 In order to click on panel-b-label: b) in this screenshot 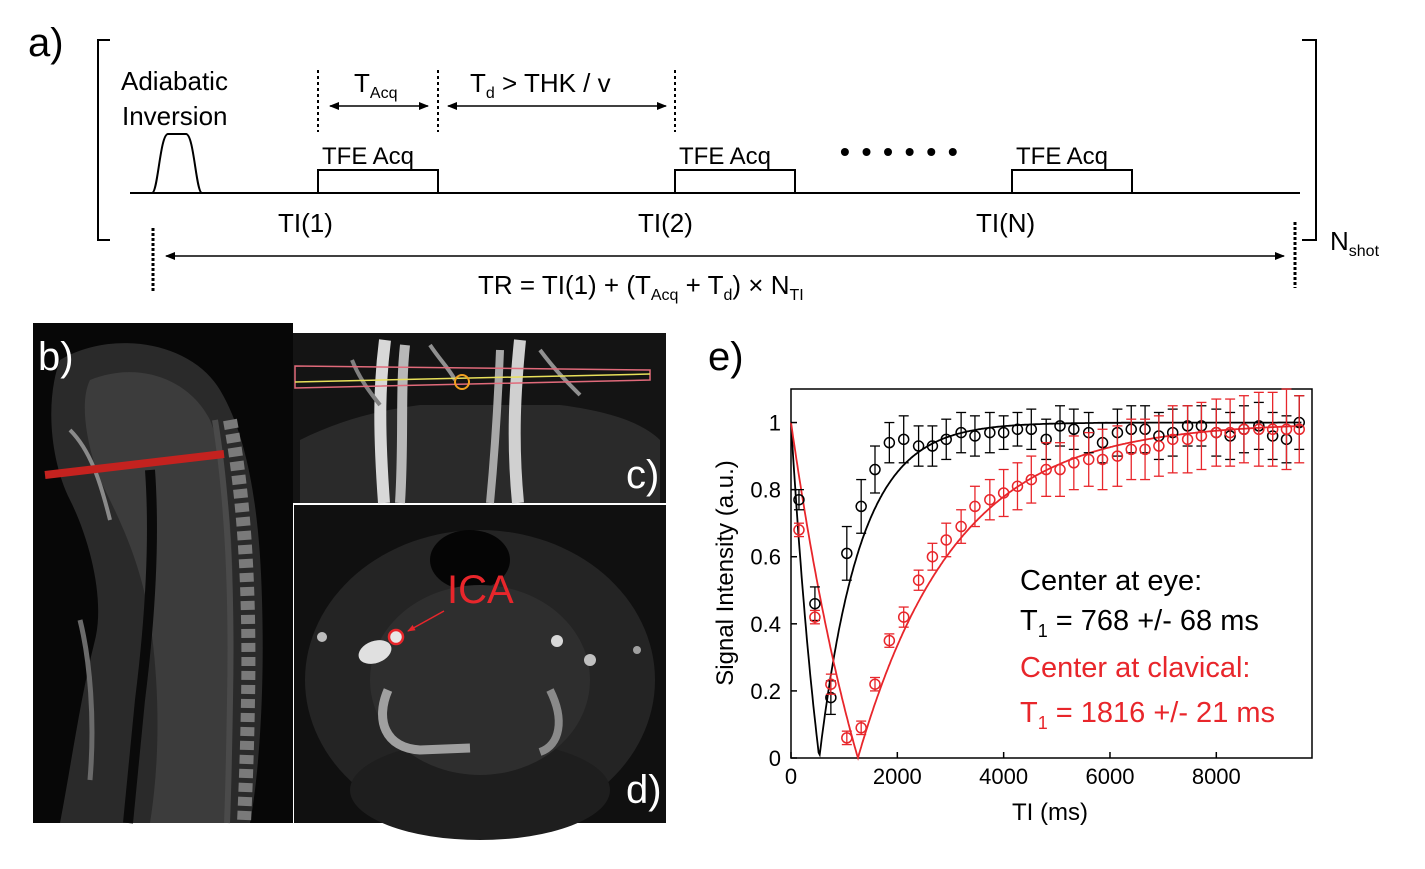, I will do `click(56, 357)`.